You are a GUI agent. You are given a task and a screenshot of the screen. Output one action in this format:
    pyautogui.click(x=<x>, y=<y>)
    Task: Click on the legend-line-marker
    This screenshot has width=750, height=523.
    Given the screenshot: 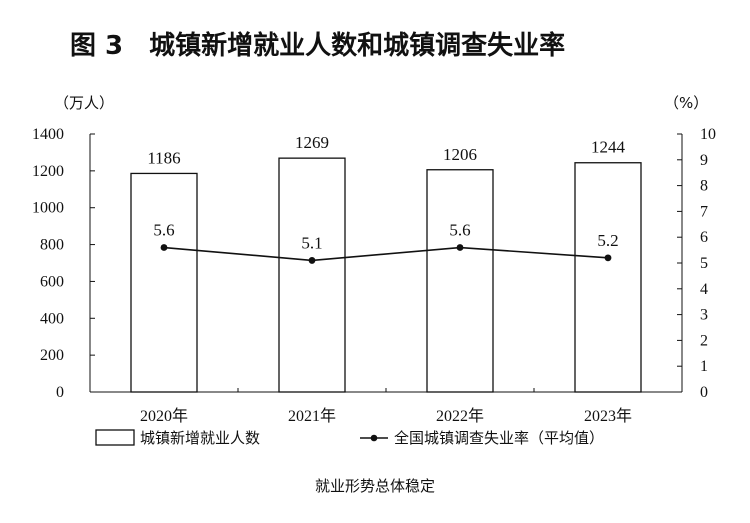 What is the action you would take?
    pyautogui.click(x=374, y=438)
    